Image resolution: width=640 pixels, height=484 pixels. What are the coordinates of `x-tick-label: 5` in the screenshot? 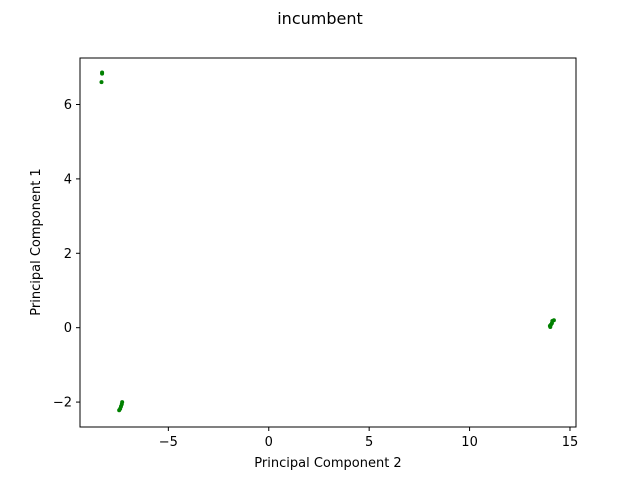 It's located at (369, 442).